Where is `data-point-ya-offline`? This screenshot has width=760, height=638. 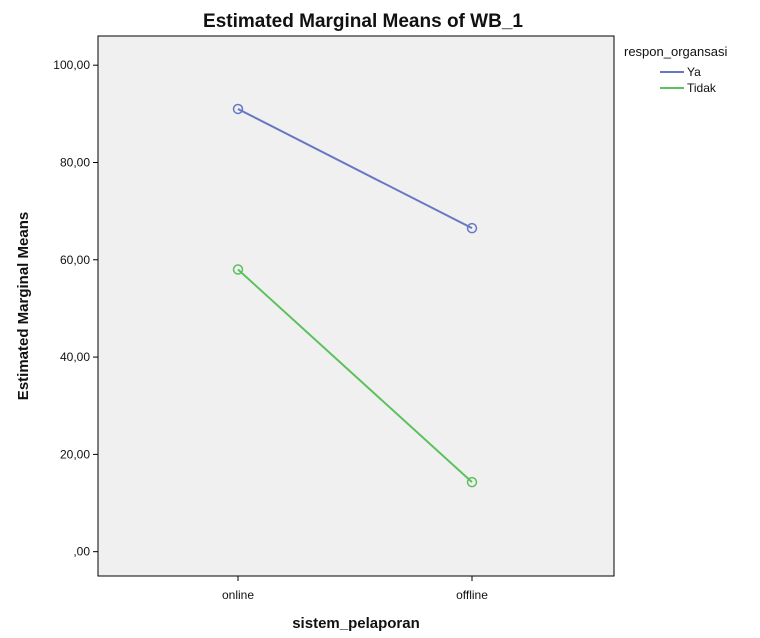
data-point-ya-offline is located at coordinates (472, 228).